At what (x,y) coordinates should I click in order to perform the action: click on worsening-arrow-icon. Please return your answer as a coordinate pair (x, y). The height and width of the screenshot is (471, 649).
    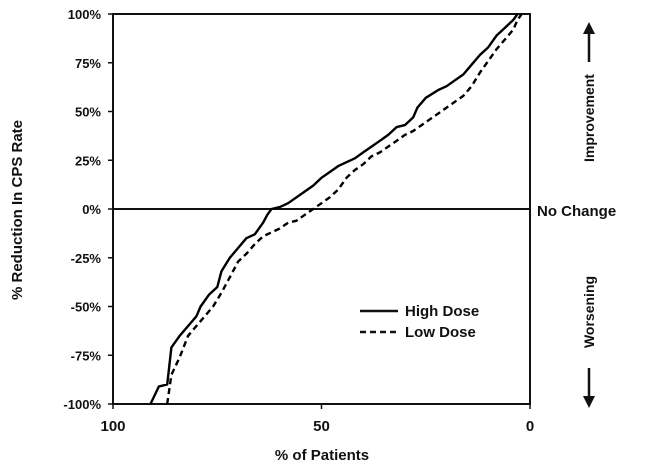
    Looking at the image, I should click on (589, 388).